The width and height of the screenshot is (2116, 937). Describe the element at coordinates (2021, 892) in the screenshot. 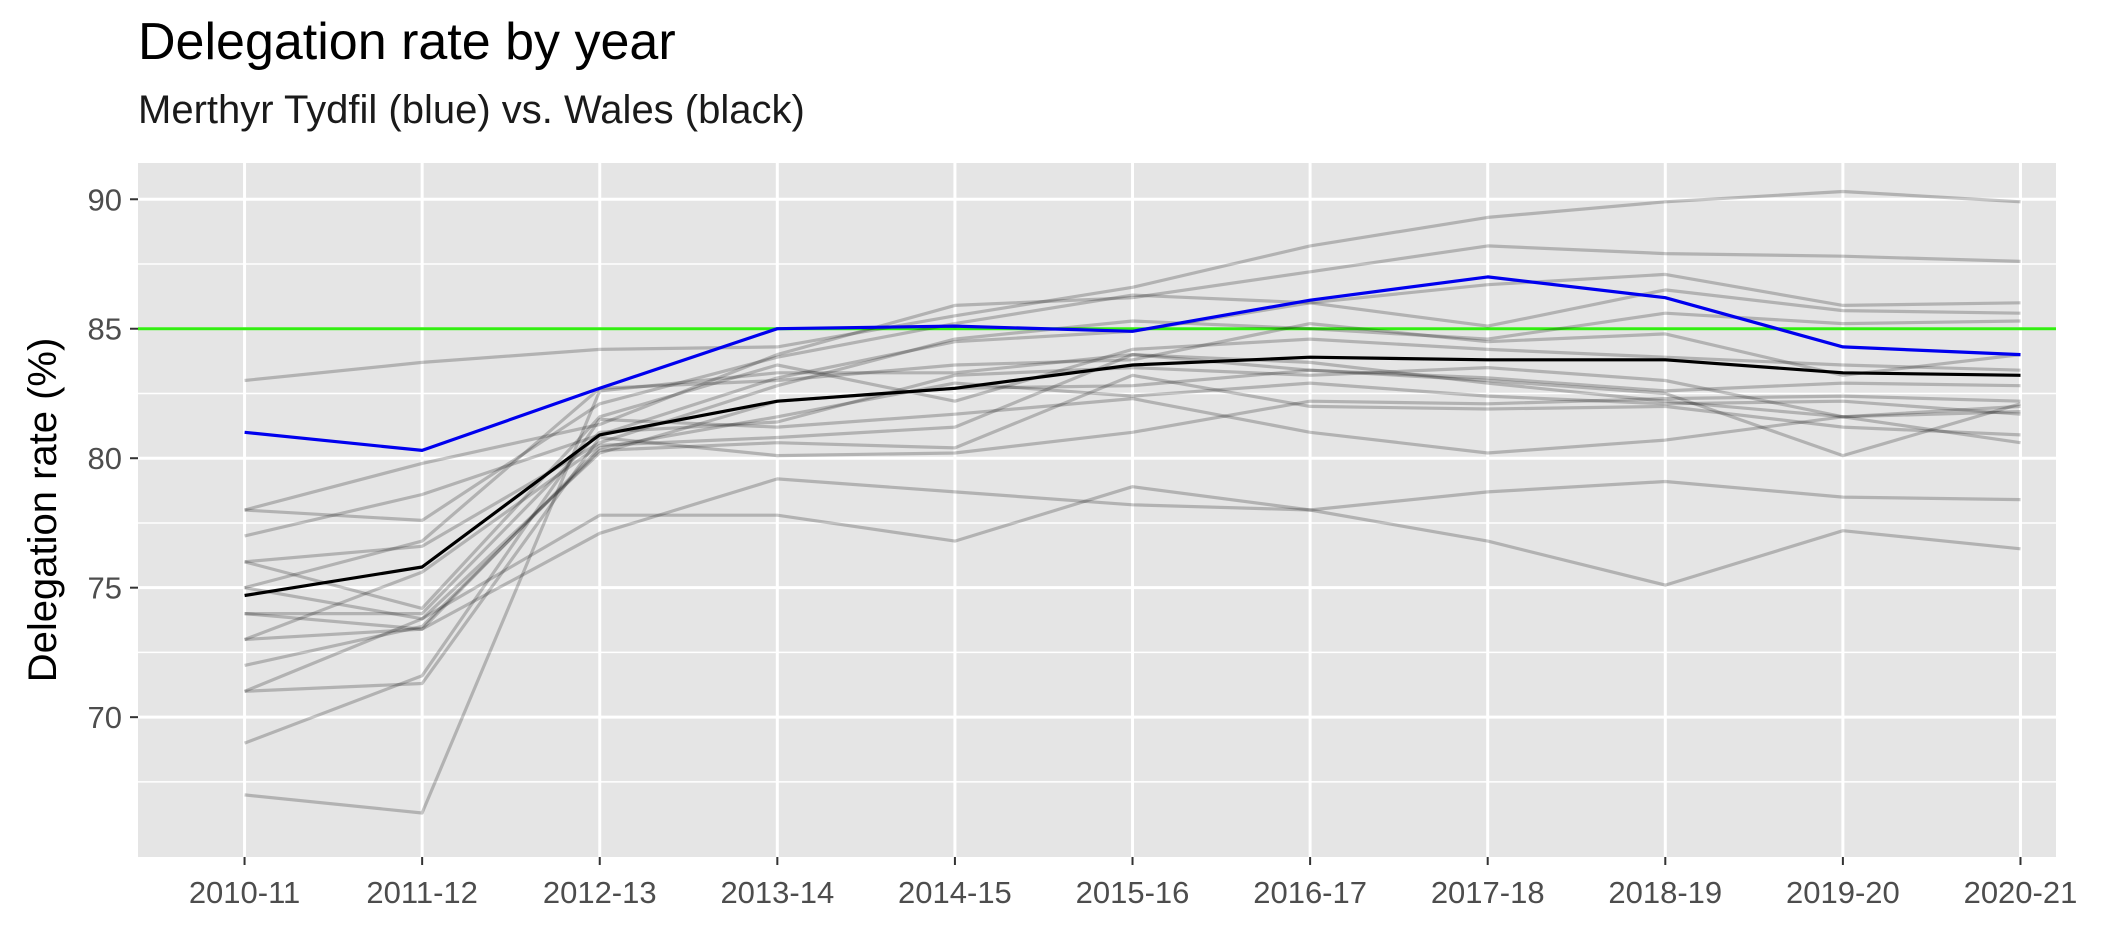

I see `x-tick-label: 2020-21` at that location.